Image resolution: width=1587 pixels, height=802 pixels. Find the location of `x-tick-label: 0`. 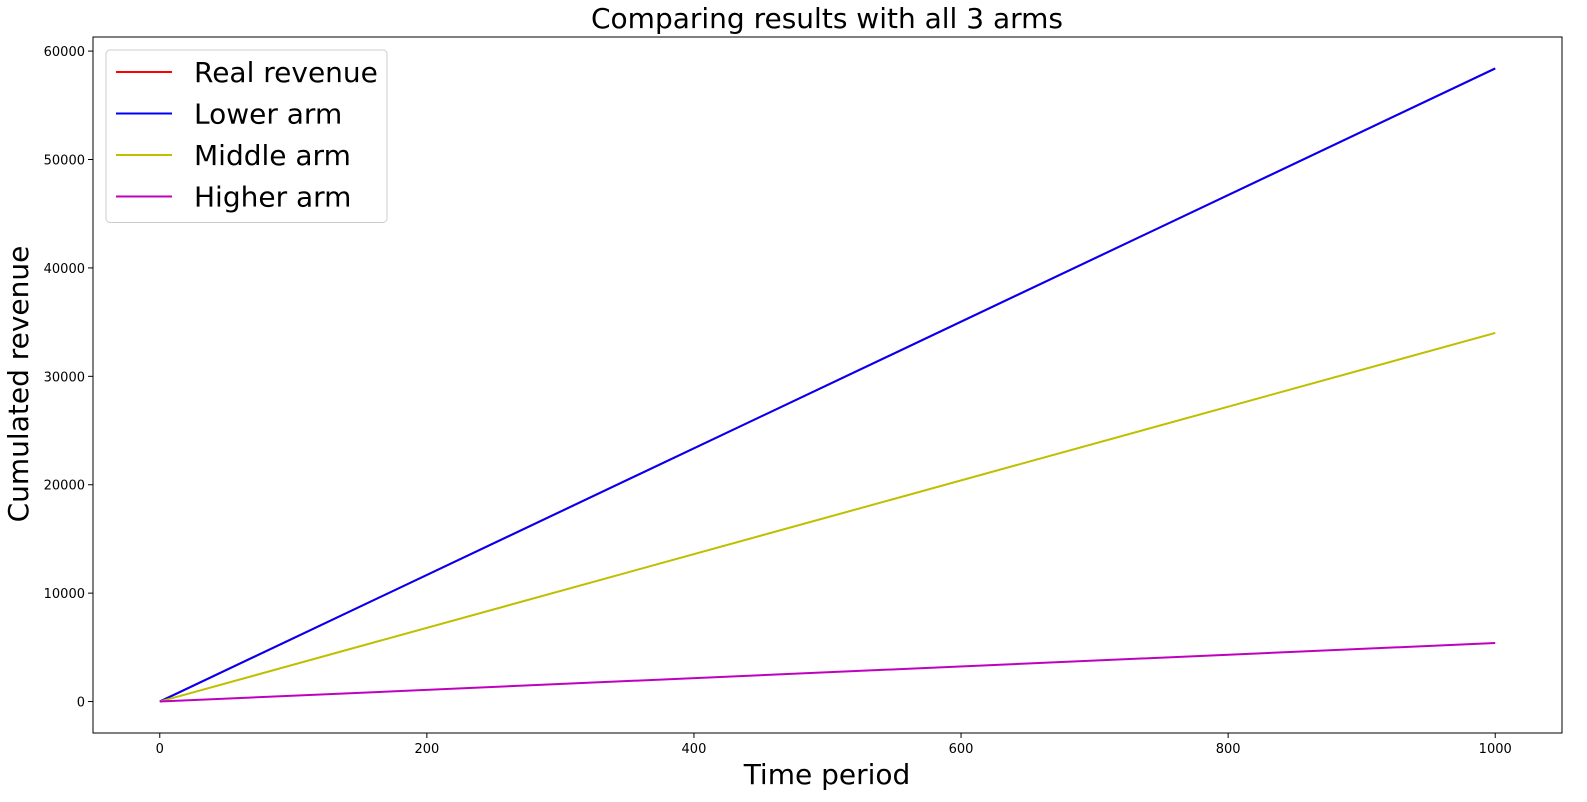

x-tick-label: 0 is located at coordinates (160, 749).